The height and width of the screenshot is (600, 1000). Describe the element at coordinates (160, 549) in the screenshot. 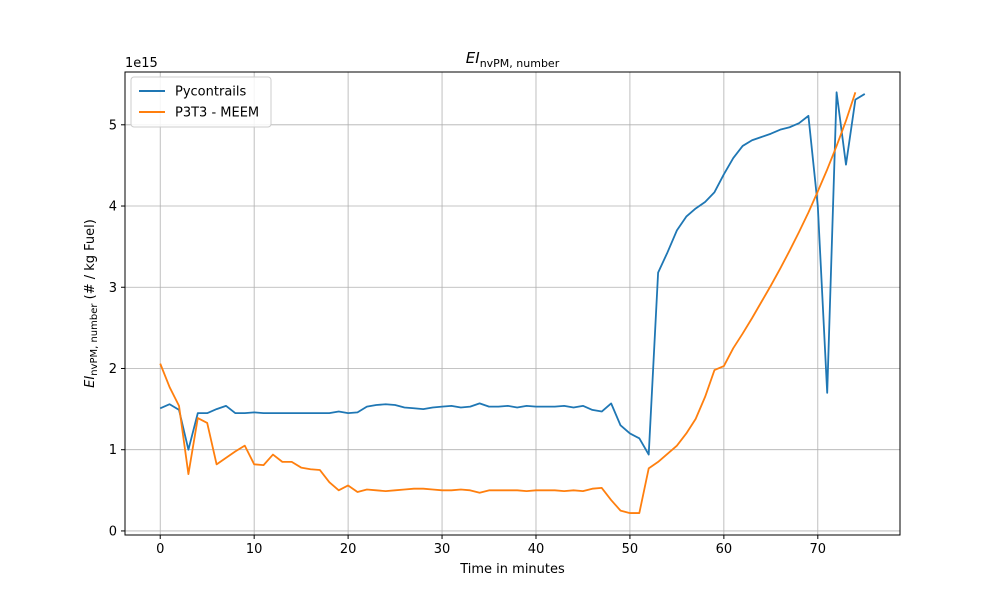

I see `x-tick-label: 0` at that location.